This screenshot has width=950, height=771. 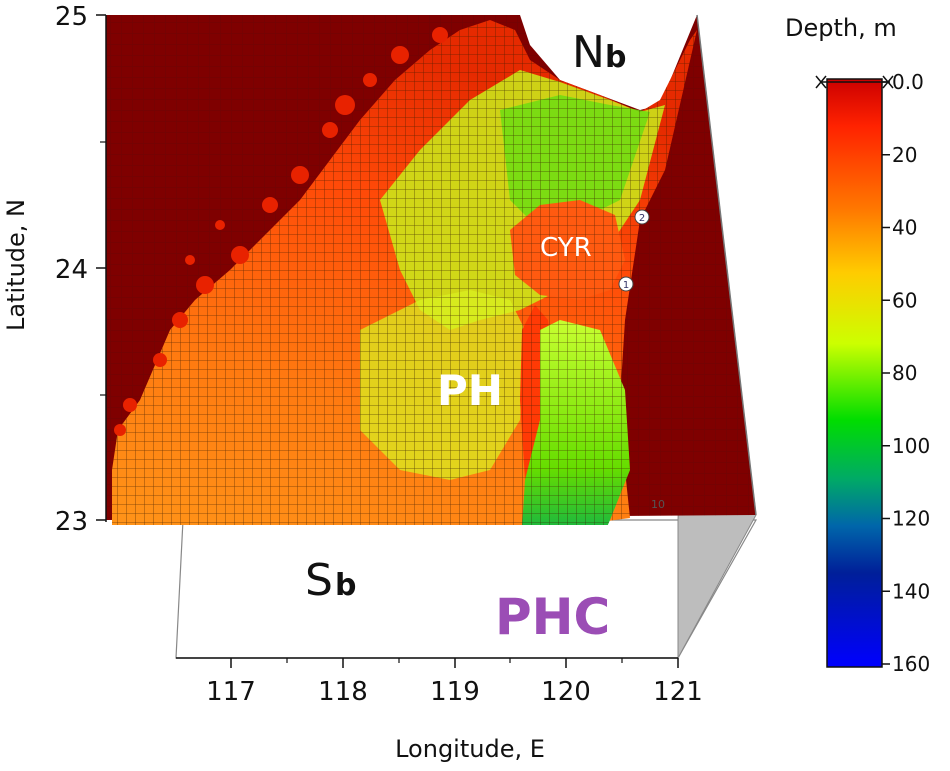 I want to click on minor-label: 10, so click(x=658, y=504).